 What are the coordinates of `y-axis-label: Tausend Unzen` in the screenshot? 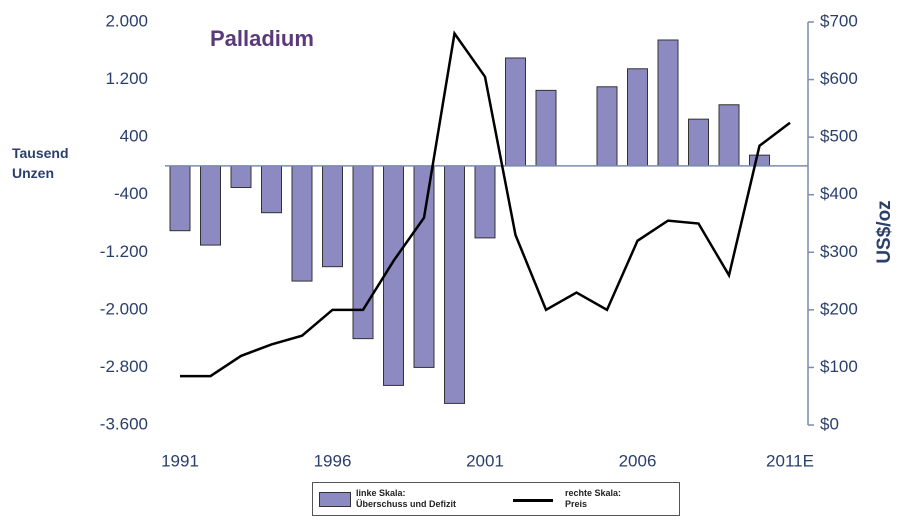 It's located at (40, 163).